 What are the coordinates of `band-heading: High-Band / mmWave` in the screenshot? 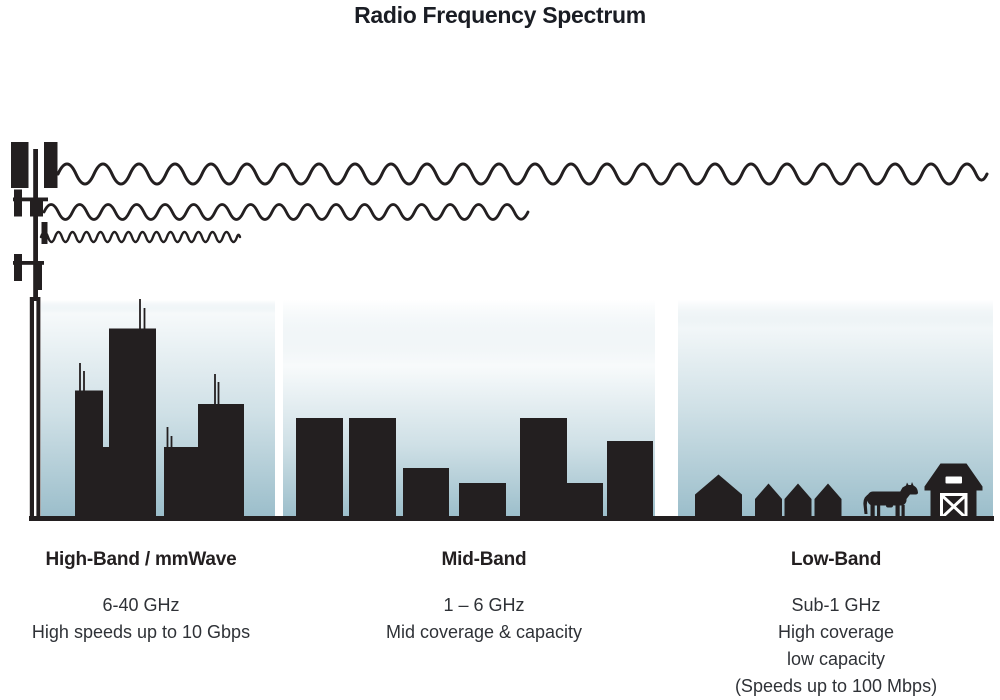 It's located at (141, 559).